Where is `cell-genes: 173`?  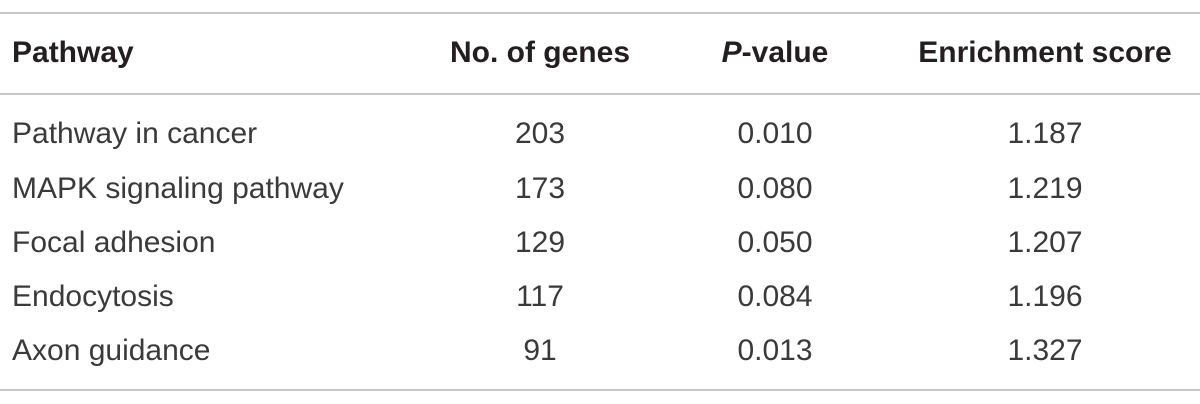
cell-genes: 173 is located at coordinates (540, 188).